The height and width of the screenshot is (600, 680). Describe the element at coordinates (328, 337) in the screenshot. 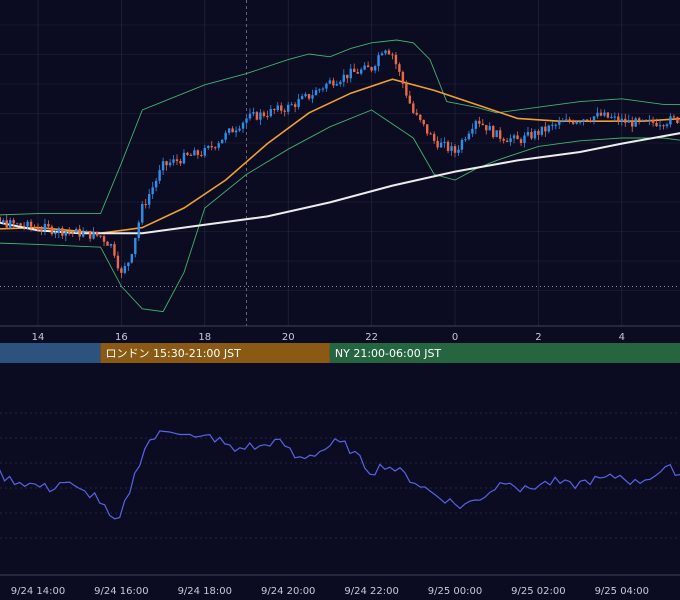

I see `main-x-axis: 14 16 18 20 22 0 2 4` at that location.